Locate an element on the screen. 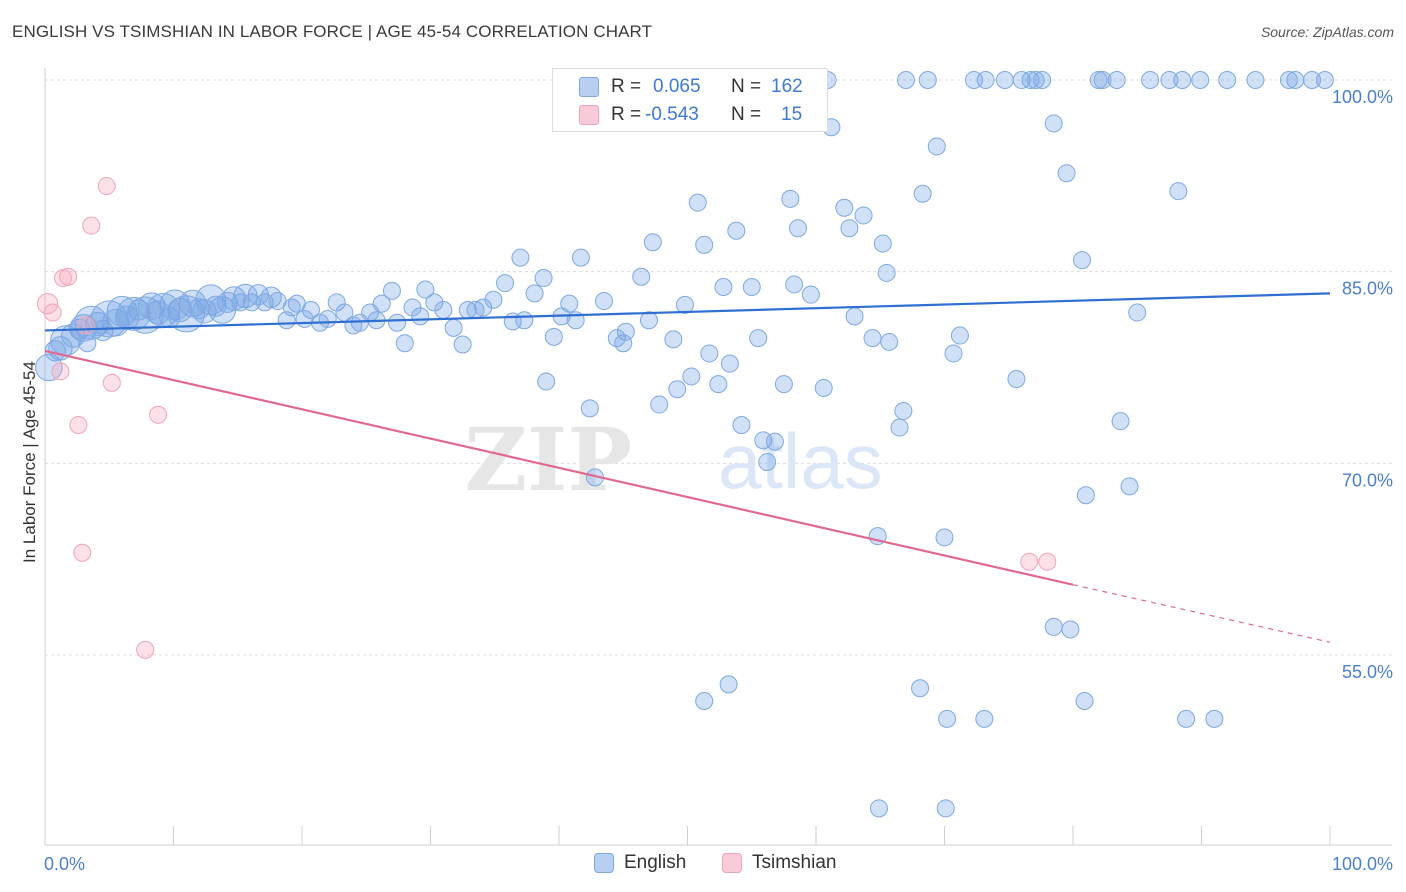 Image resolution: width=1406 pixels, height=892 pixels. source-label: Source: ZipAtlas.com is located at coordinates (1327, 32).